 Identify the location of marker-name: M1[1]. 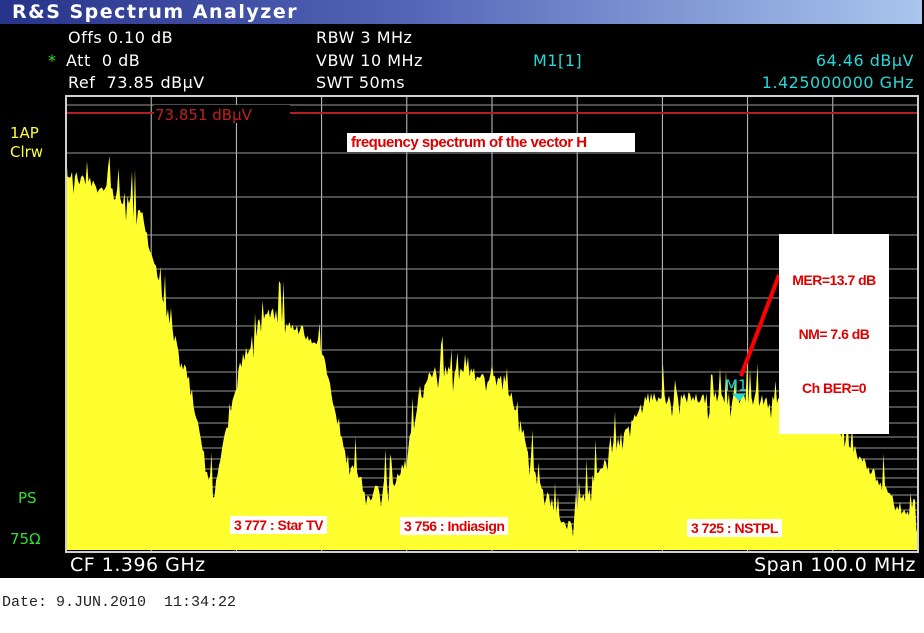
(558, 60).